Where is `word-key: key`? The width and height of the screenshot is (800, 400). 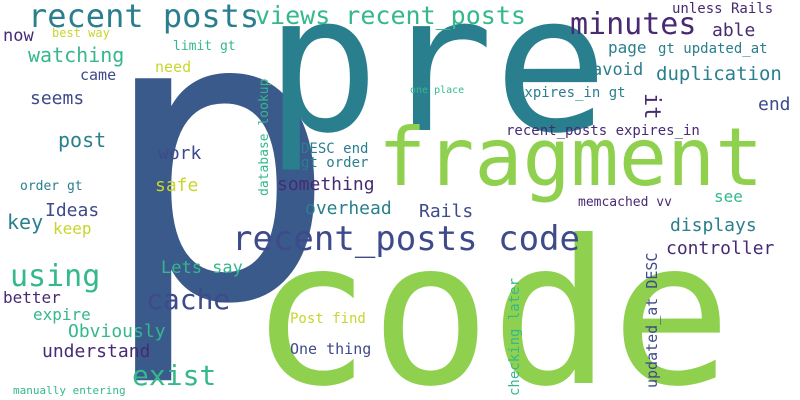
word-key: key is located at coordinates (25, 222).